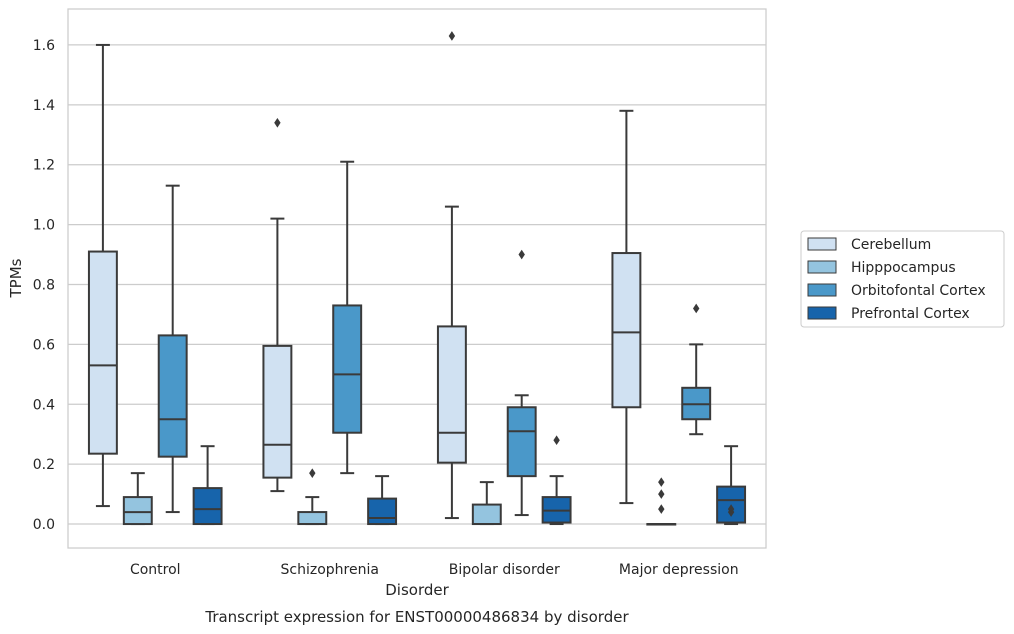 The height and width of the screenshot is (634, 1014). What do you see at coordinates (504, 570) in the screenshot?
I see `x-tick-label: Bipolar disorder` at bounding box center [504, 570].